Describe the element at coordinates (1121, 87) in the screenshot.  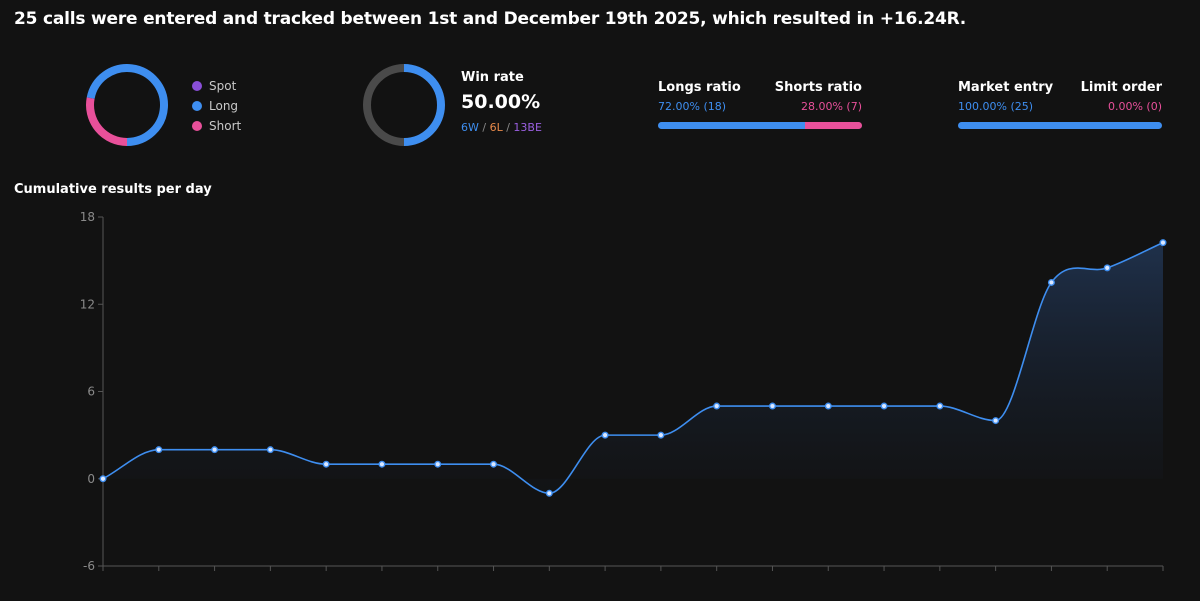
I see `limit-order-label: Limit order` at that location.